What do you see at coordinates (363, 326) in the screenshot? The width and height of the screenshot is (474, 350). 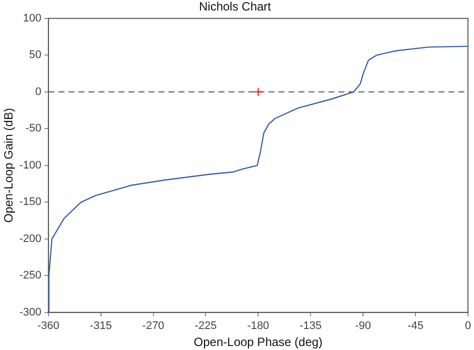 I see `x-tick-label: -90` at bounding box center [363, 326].